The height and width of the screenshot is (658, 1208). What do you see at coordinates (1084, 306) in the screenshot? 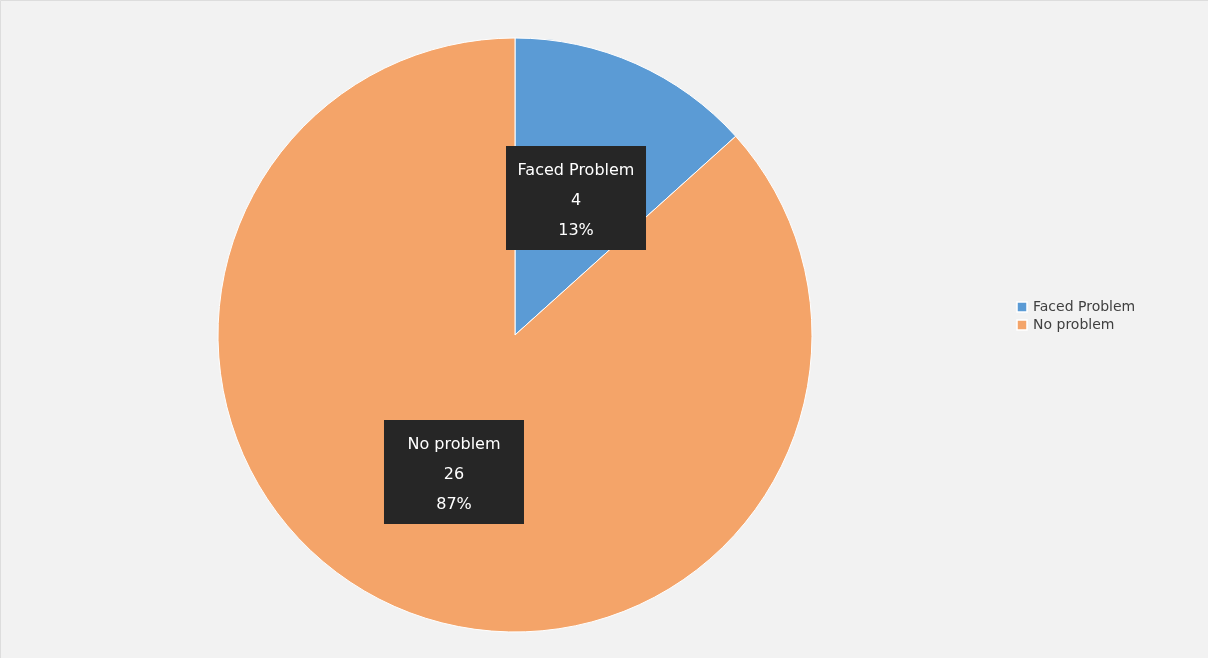
I see `legend-label: Faced Problem` at bounding box center [1084, 306].